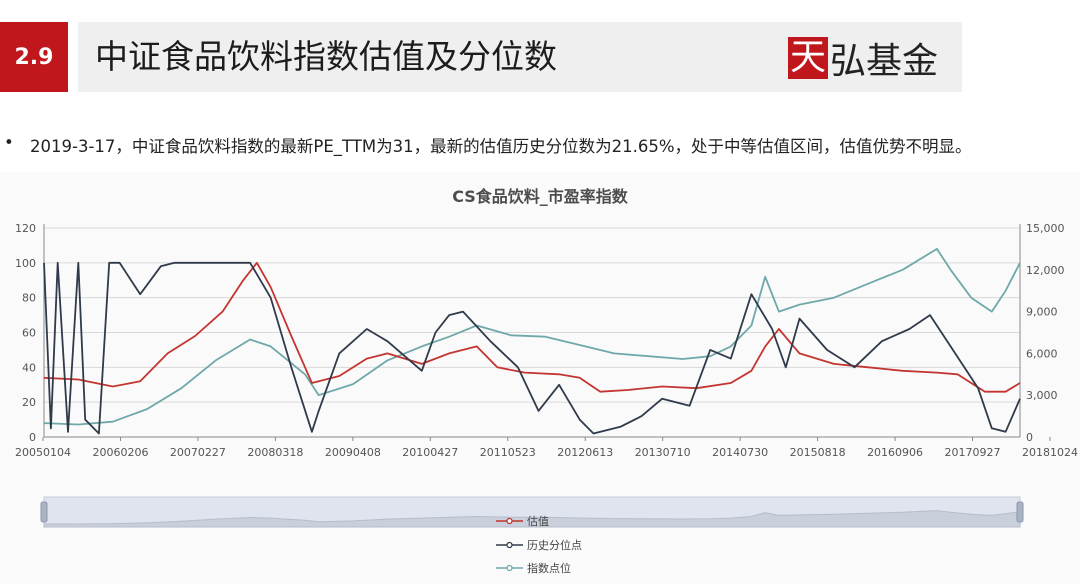  I want to click on x-tick-label: 20181024, so click(1050, 452).